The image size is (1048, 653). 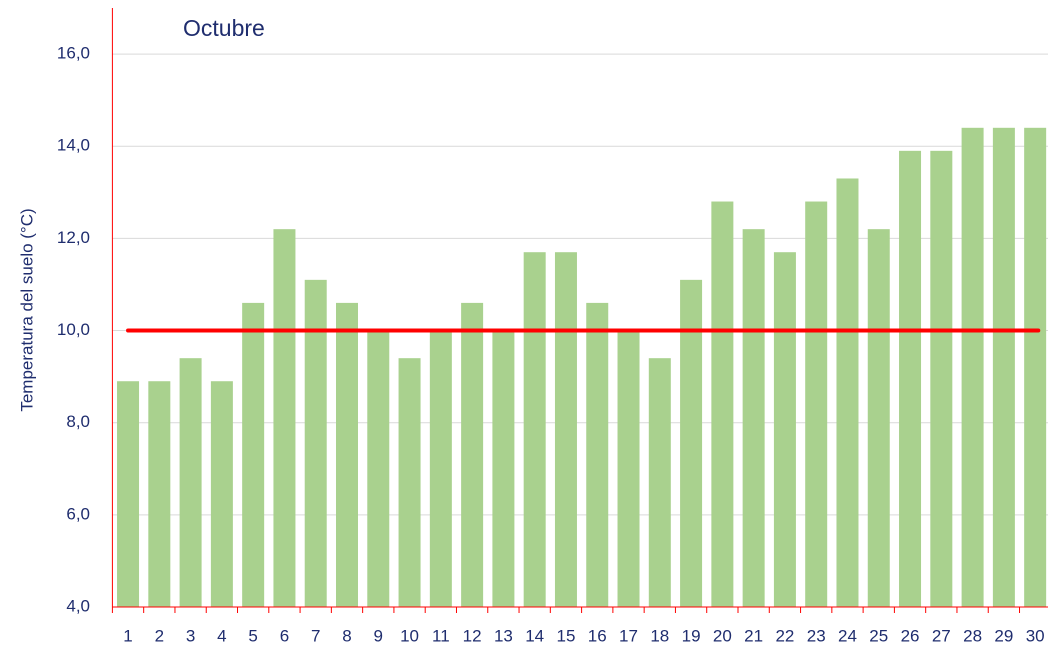 What do you see at coordinates (73, 329) in the screenshot?
I see `y-tick-label: 10,0` at bounding box center [73, 329].